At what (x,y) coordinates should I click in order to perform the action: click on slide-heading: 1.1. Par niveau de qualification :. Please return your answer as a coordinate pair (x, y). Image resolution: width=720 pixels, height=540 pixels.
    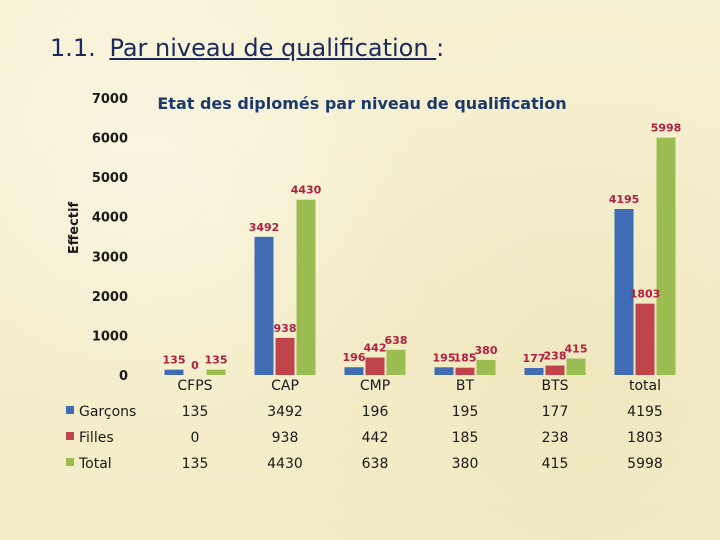
    Looking at the image, I should click on (247, 48).